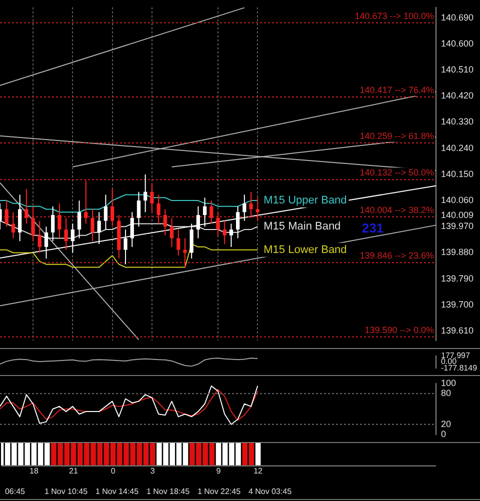 The width and height of the screenshot is (480, 501). Describe the element at coordinates (73, 471) in the screenshot. I see `x-tick-label: 21` at that location.